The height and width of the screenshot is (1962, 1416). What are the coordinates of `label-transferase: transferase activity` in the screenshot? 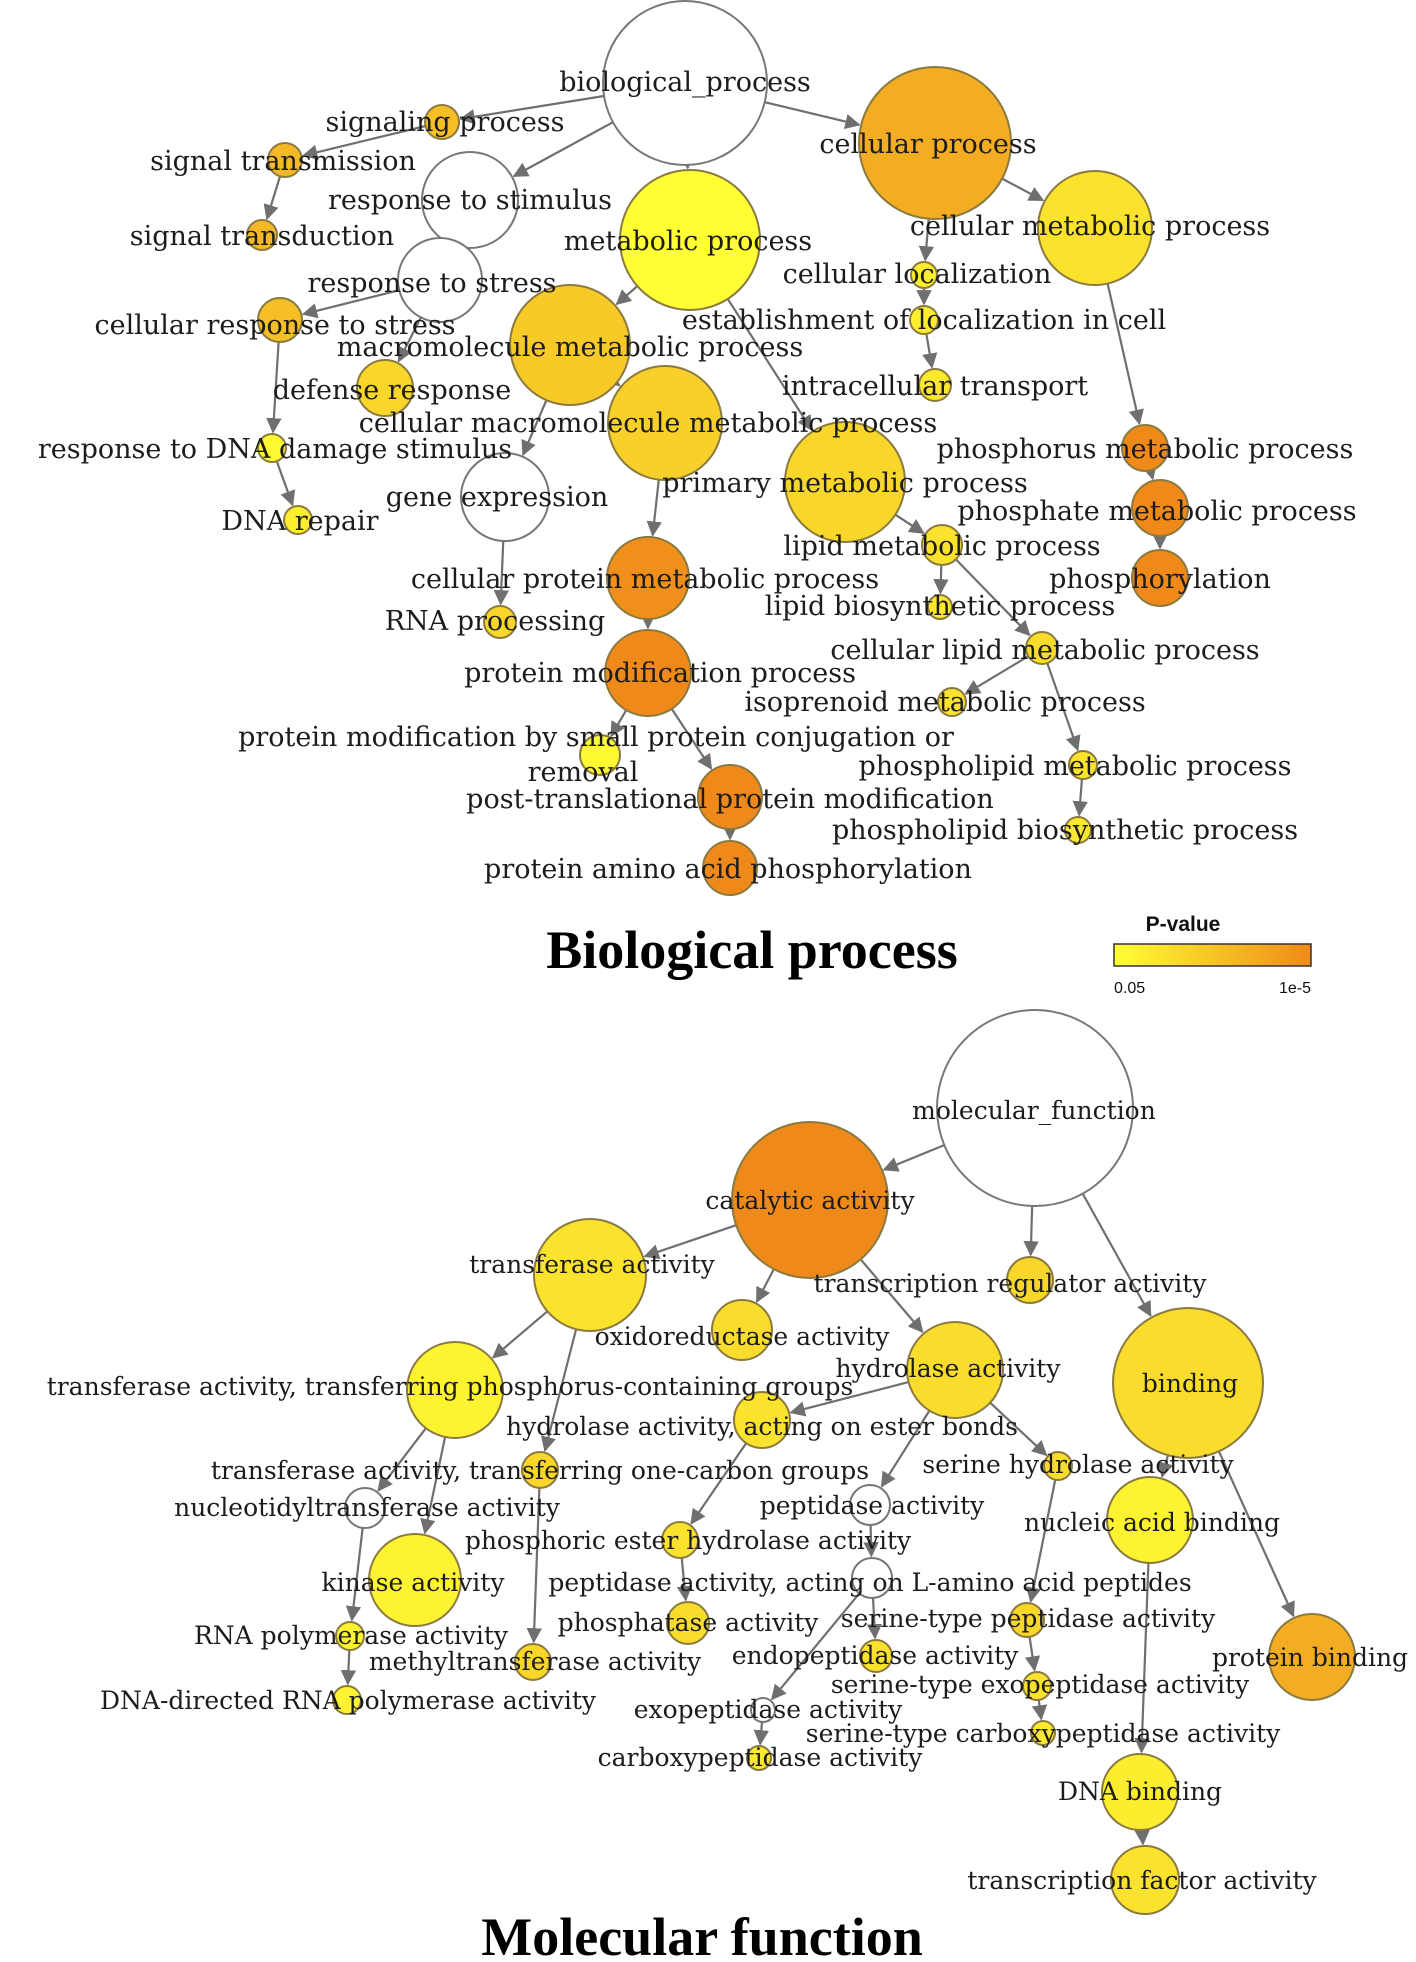 It's located at (592, 1264).